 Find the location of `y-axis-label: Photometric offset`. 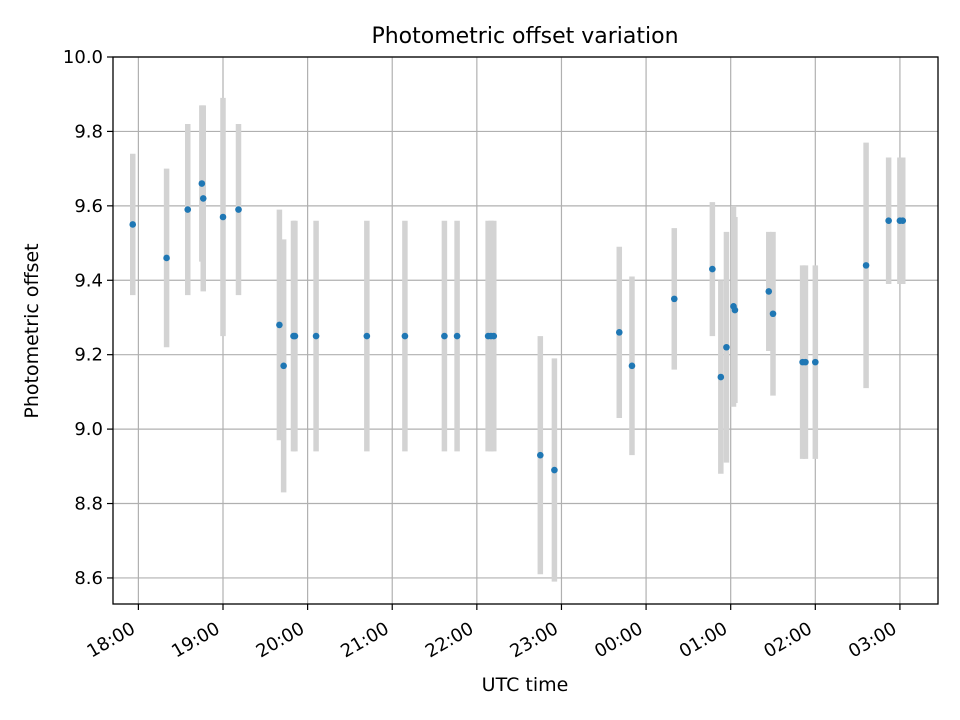

y-axis-label: Photometric offset is located at coordinates (32, 330).